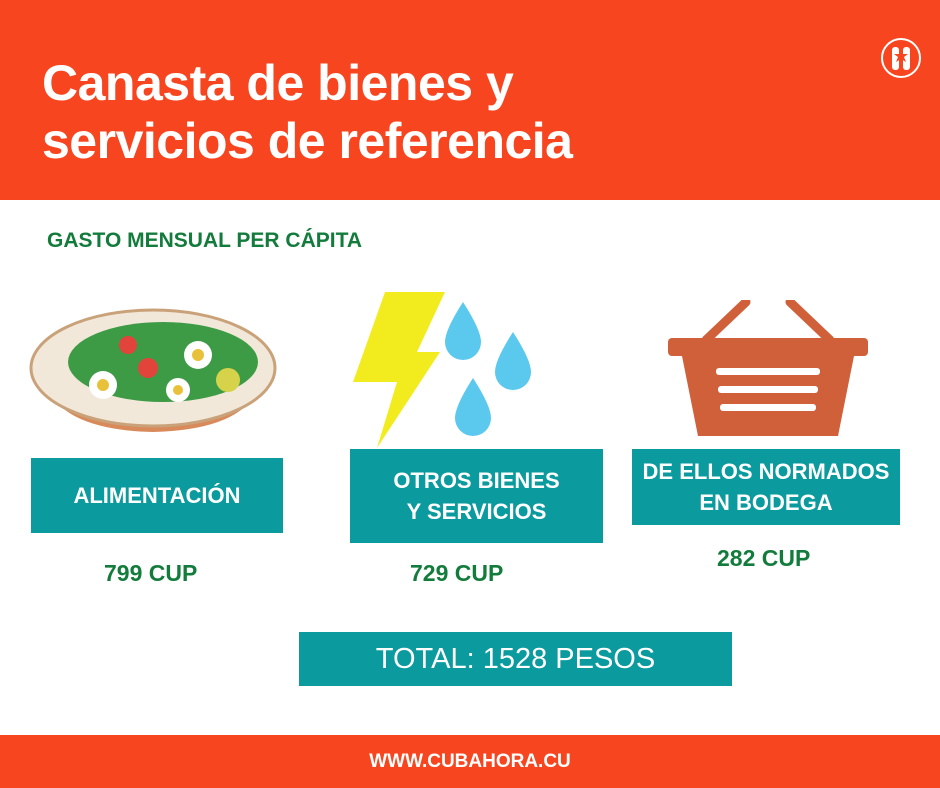 Image resolution: width=940 pixels, height=788 pixels. I want to click on footer: WWW.CUBAHORA.CU, so click(470, 761).